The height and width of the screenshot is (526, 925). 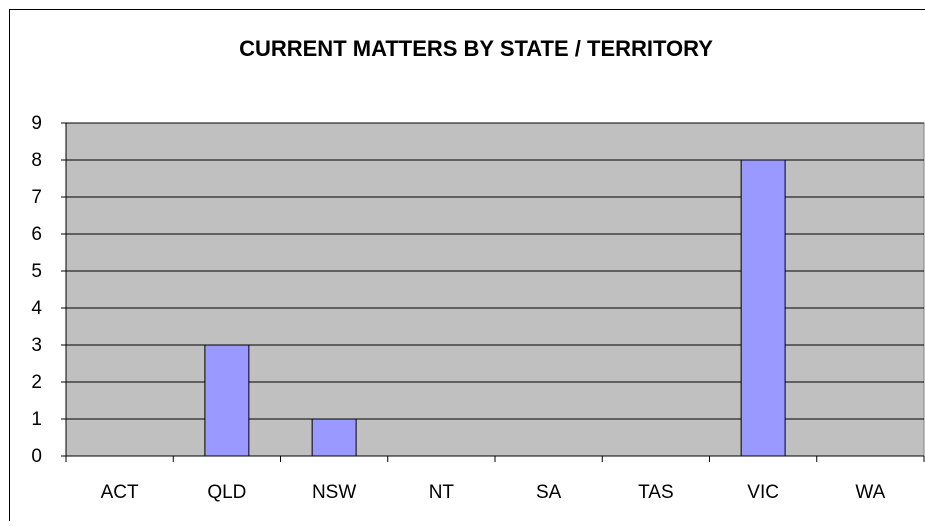 What do you see at coordinates (656, 492) in the screenshot?
I see `x-tick-label: TAS` at bounding box center [656, 492].